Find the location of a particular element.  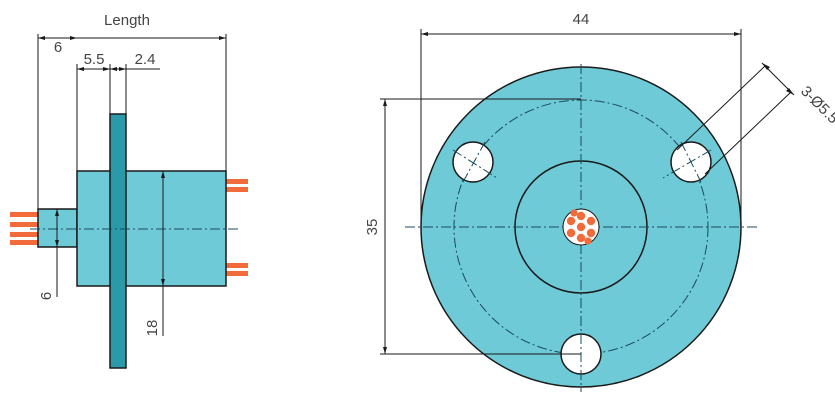

flange is located at coordinates (118, 241).